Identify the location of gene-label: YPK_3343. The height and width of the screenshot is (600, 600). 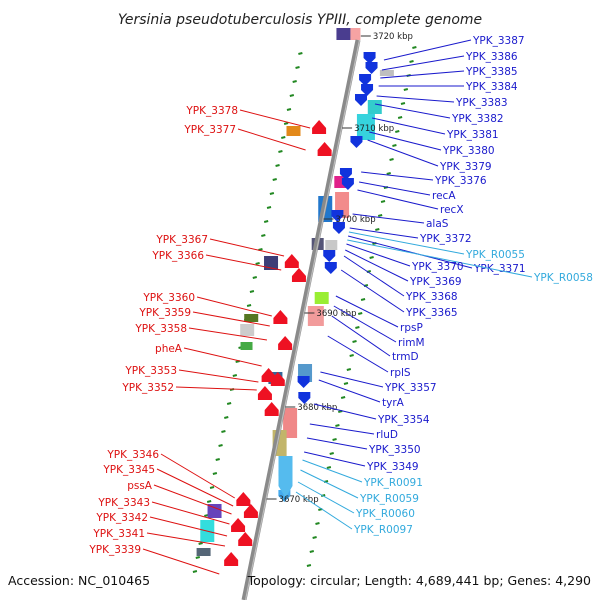
(123, 503).